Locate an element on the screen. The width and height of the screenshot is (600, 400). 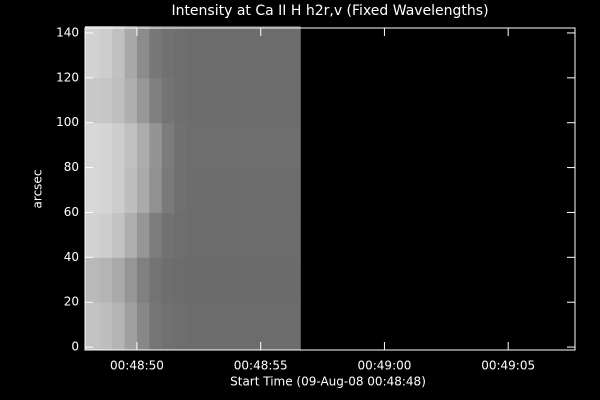
x-tick-label: 00:49:05 is located at coordinates (508, 366).